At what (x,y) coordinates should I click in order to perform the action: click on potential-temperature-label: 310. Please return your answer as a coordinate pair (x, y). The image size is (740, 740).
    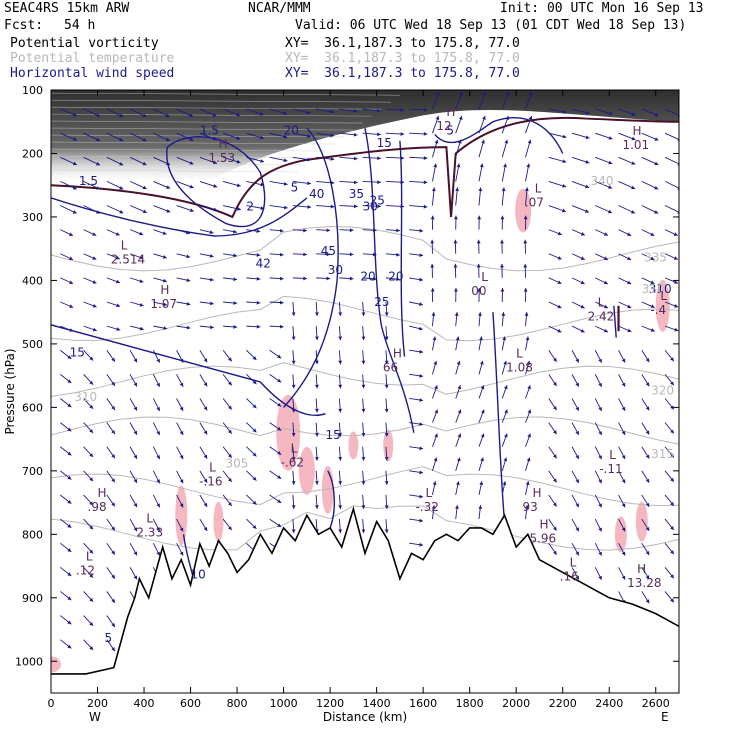
    Looking at the image, I should click on (85, 397).